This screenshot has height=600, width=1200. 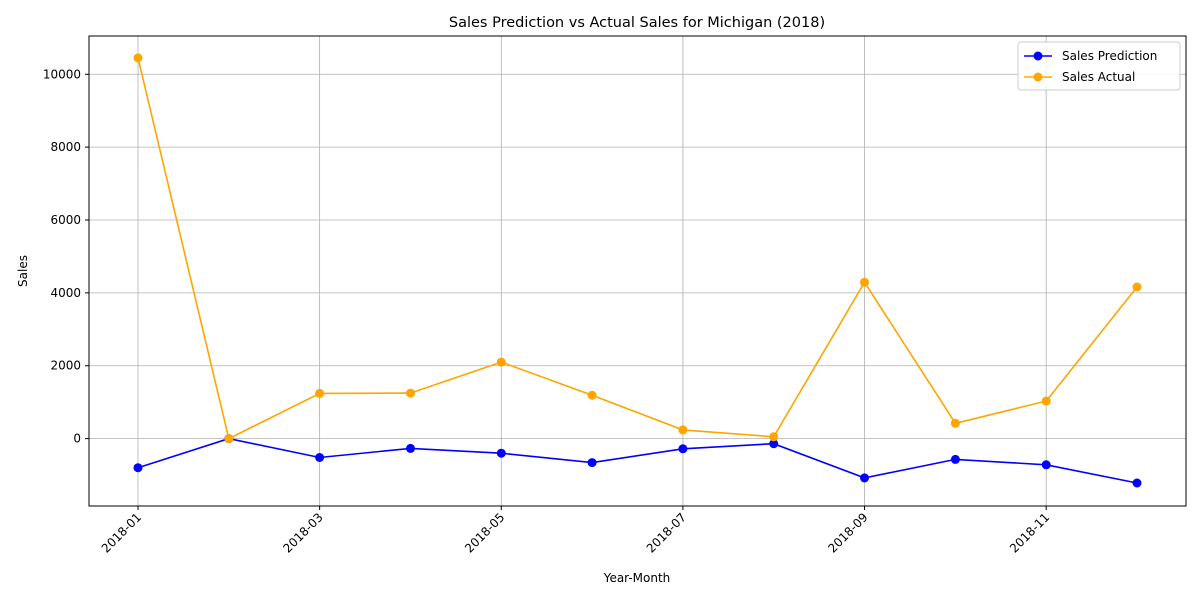 What do you see at coordinates (65, 147) in the screenshot?
I see `y-tick-label: 8000` at bounding box center [65, 147].